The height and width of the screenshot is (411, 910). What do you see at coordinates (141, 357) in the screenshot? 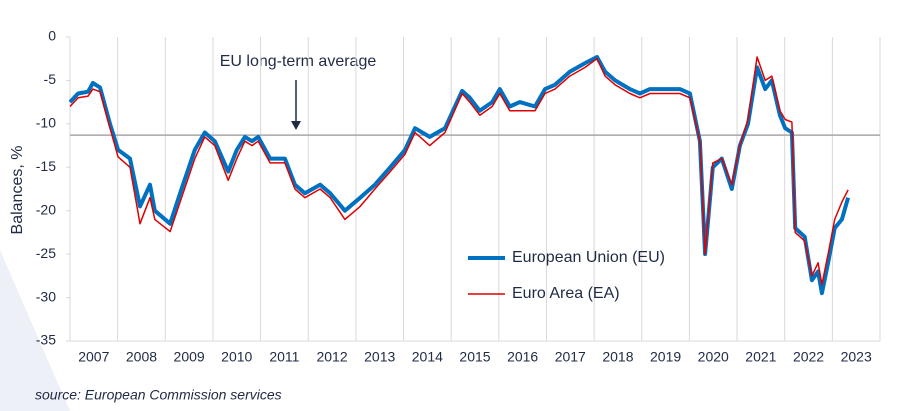
I see `x-tick-label: 2008` at bounding box center [141, 357].